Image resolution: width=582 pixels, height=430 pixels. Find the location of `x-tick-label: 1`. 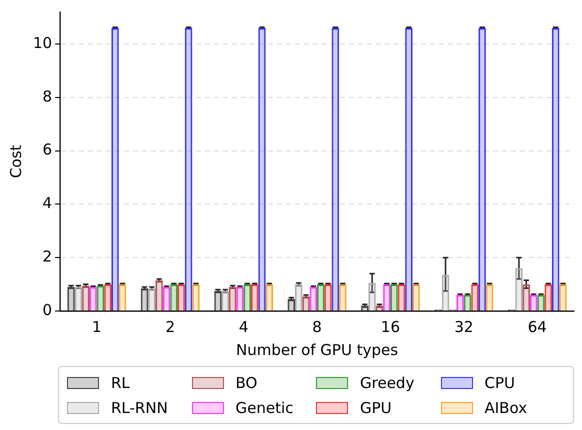

x-tick-label: 1 is located at coordinates (97, 327).